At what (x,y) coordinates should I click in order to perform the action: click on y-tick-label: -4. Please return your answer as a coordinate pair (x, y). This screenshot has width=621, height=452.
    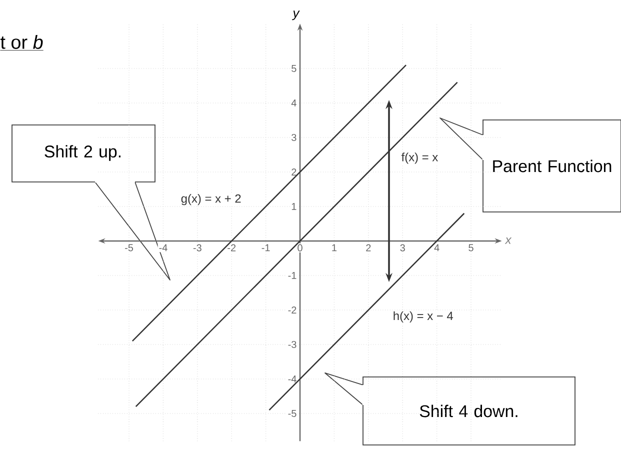
    Looking at the image, I should click on (292, 379).